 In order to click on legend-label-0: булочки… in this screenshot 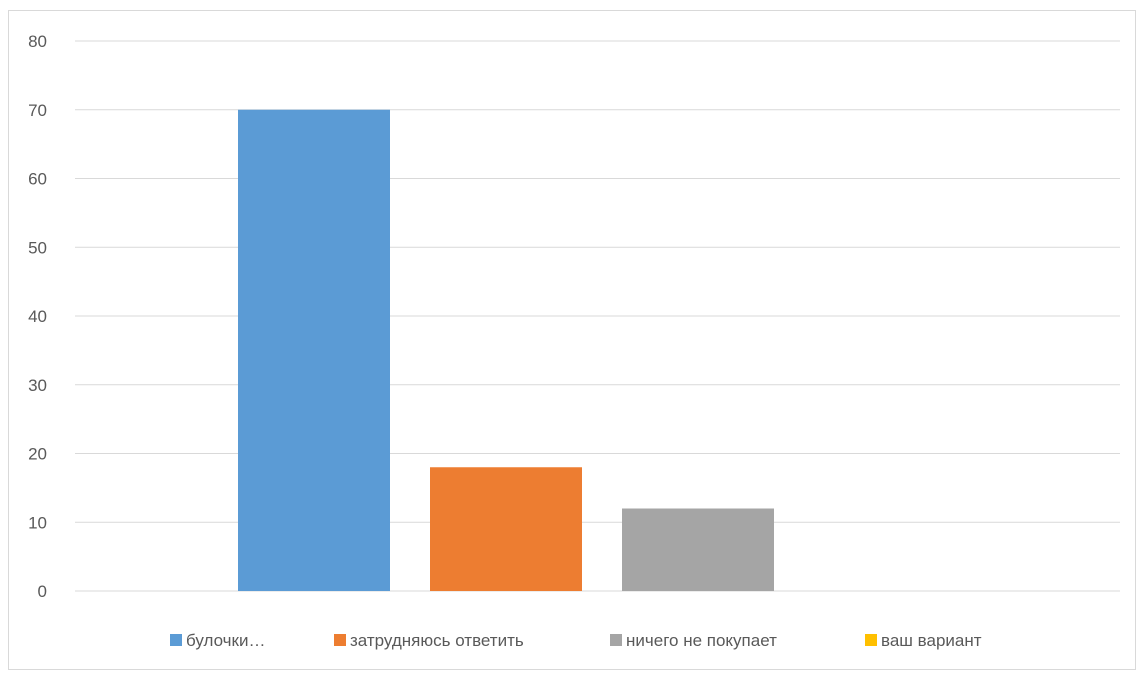, I will do `click(225, 640)`.